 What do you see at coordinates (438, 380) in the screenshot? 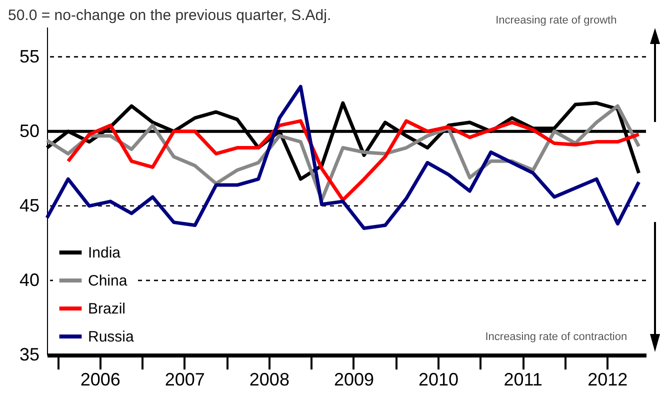
I see `x-tick-label: 2010` at bounding box center [438, 380].